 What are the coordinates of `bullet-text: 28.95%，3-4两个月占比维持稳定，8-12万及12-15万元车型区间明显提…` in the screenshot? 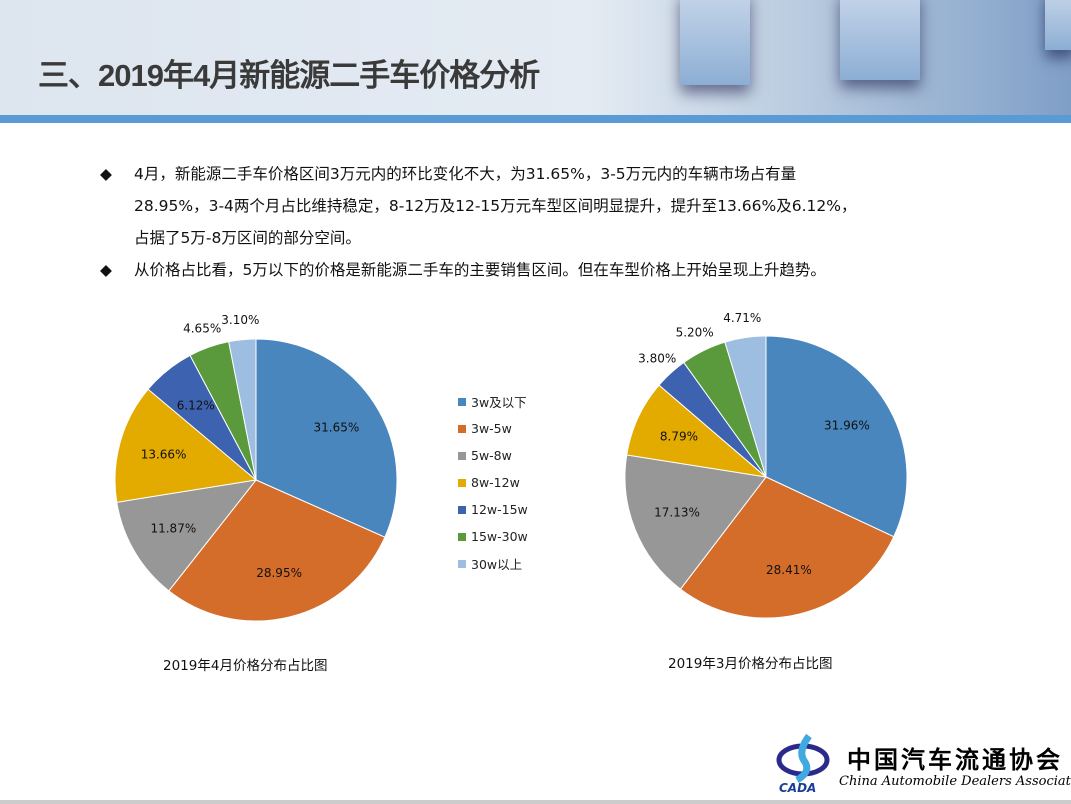 It's located at (495, 206).